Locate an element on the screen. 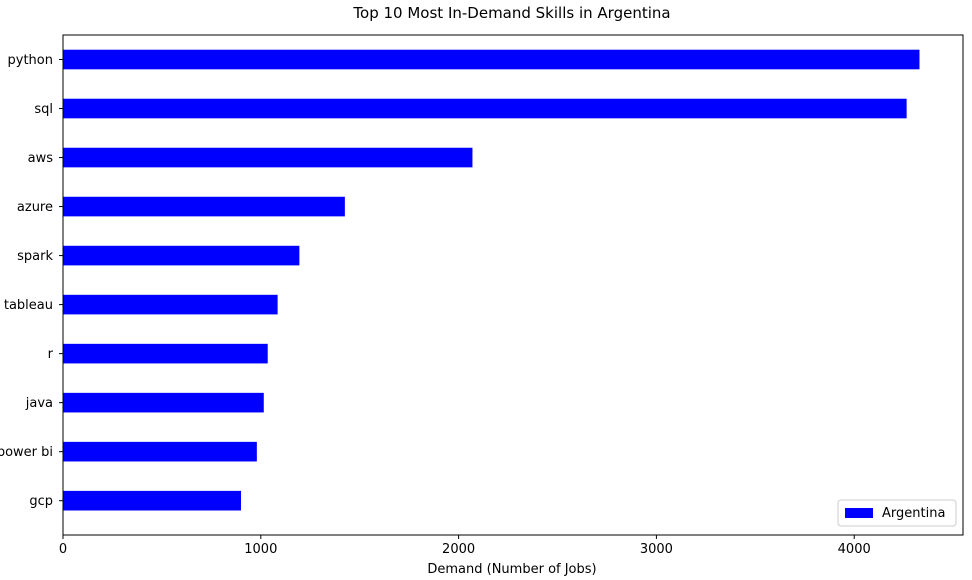 The width and height of the screenshot is (972, 580). x-axis-ticks: 0 1000 2000 3000 4000 is located at coordinates (465, 546).